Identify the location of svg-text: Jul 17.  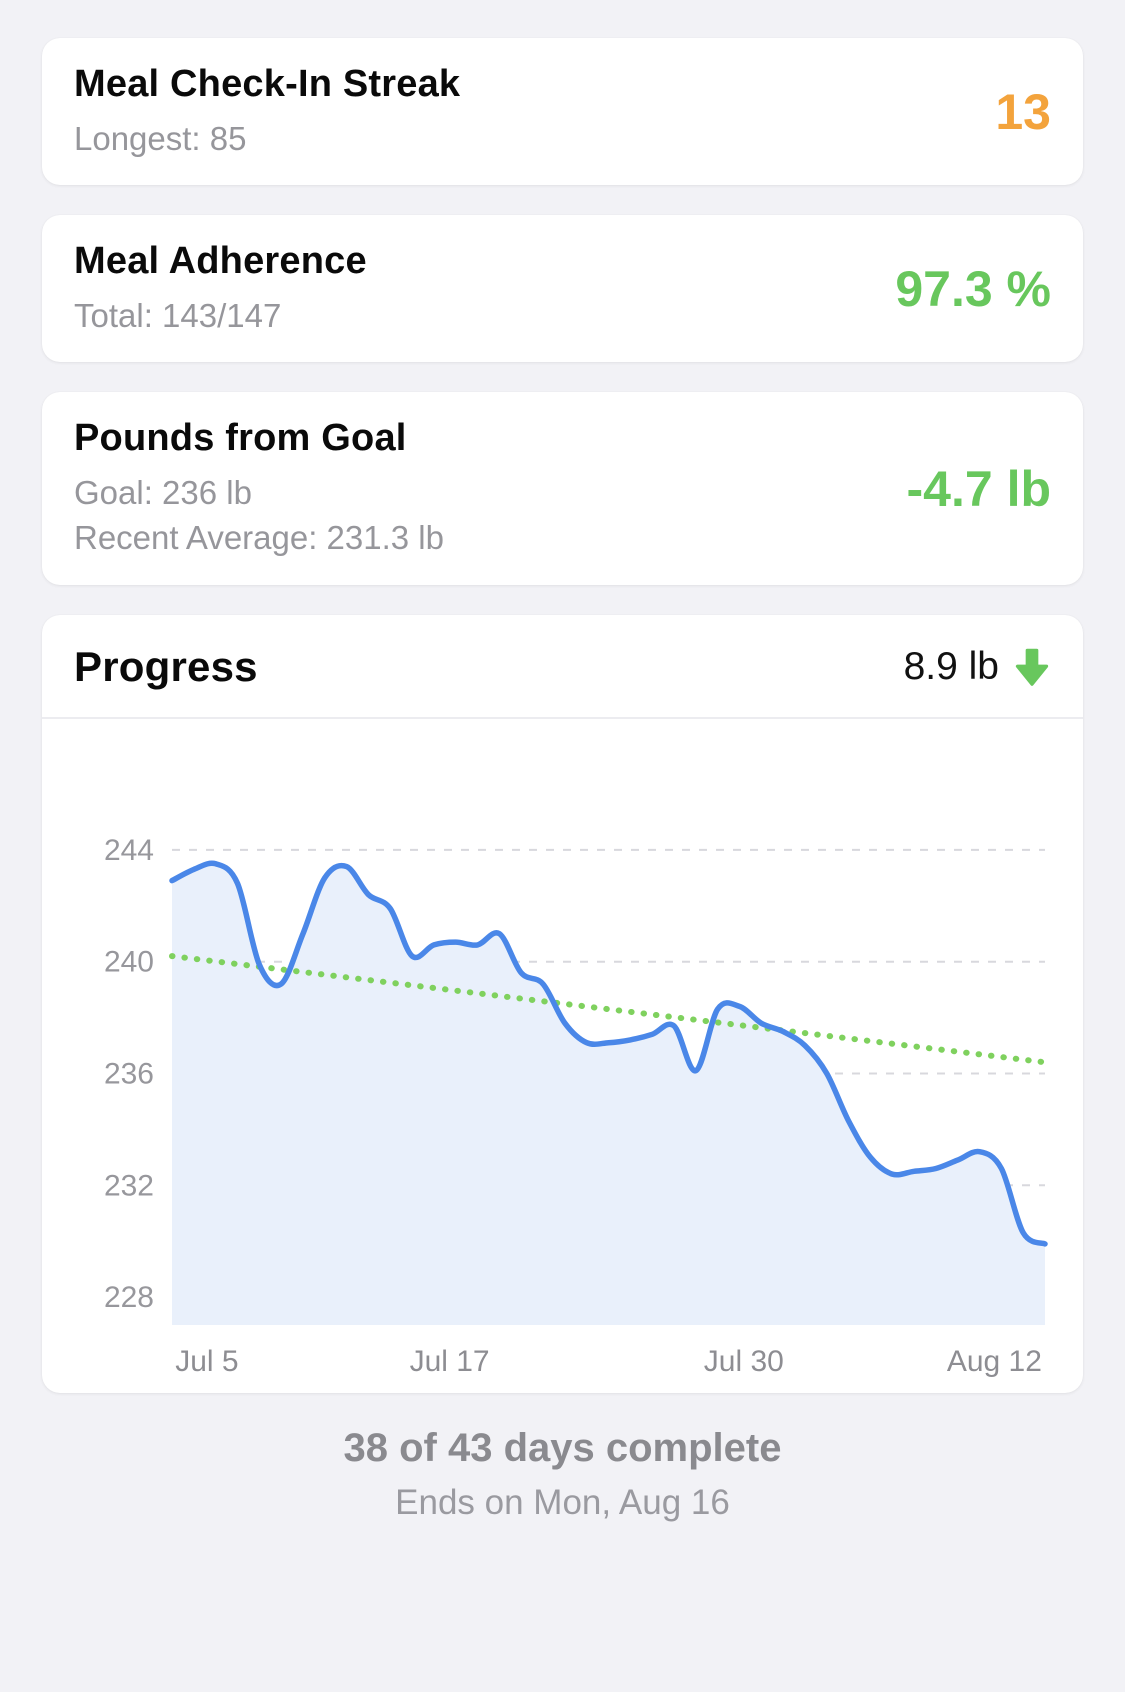
(450, 1361).